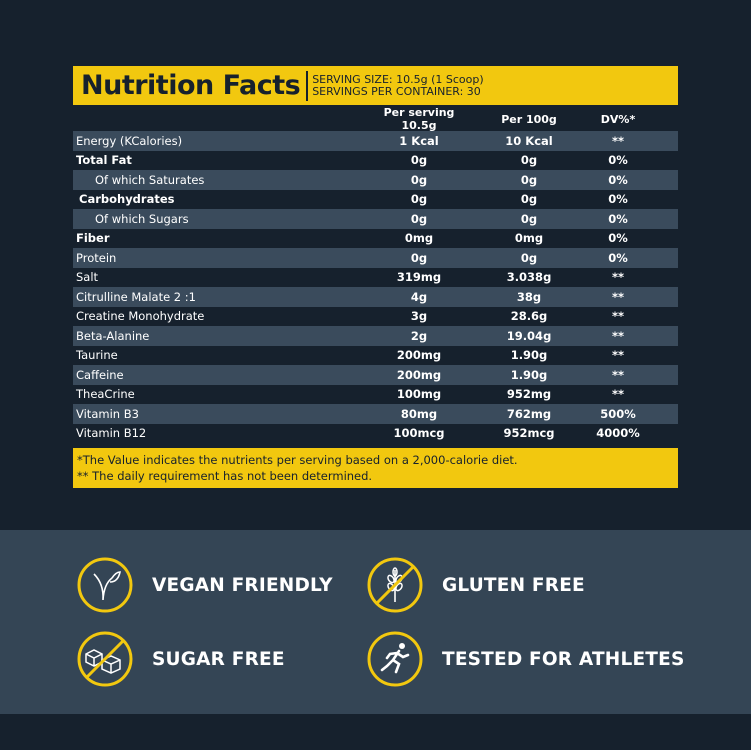 The height and width of the screenshot is (750, 751). Describe the element at coordinates (419, 413) in the screenshot. I see `per-serving-value: 80mg` at that location.